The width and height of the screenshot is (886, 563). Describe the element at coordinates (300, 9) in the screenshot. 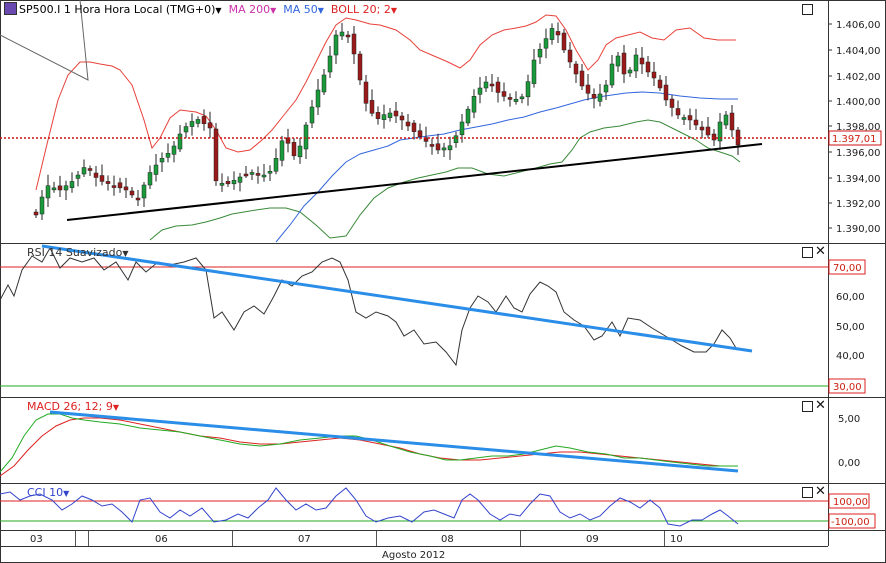

I see `ma50-label: MA 50` at that location.